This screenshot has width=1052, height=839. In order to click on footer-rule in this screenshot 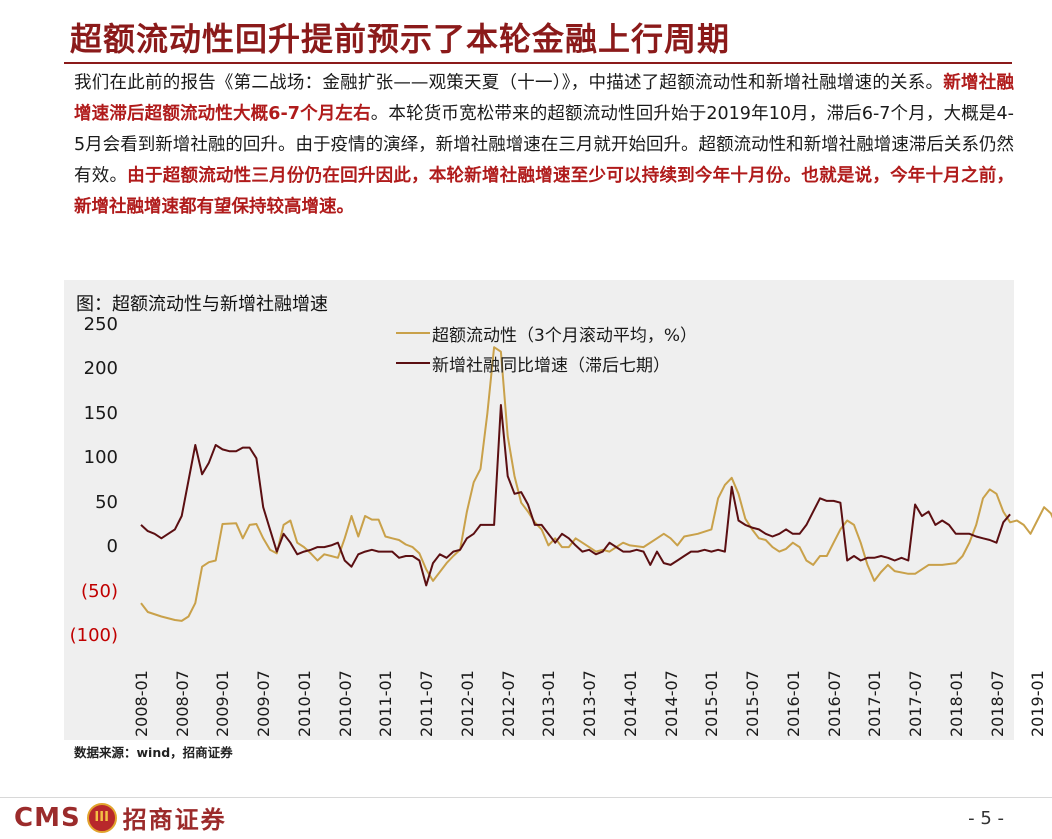, I will do `click(526, 797)`.